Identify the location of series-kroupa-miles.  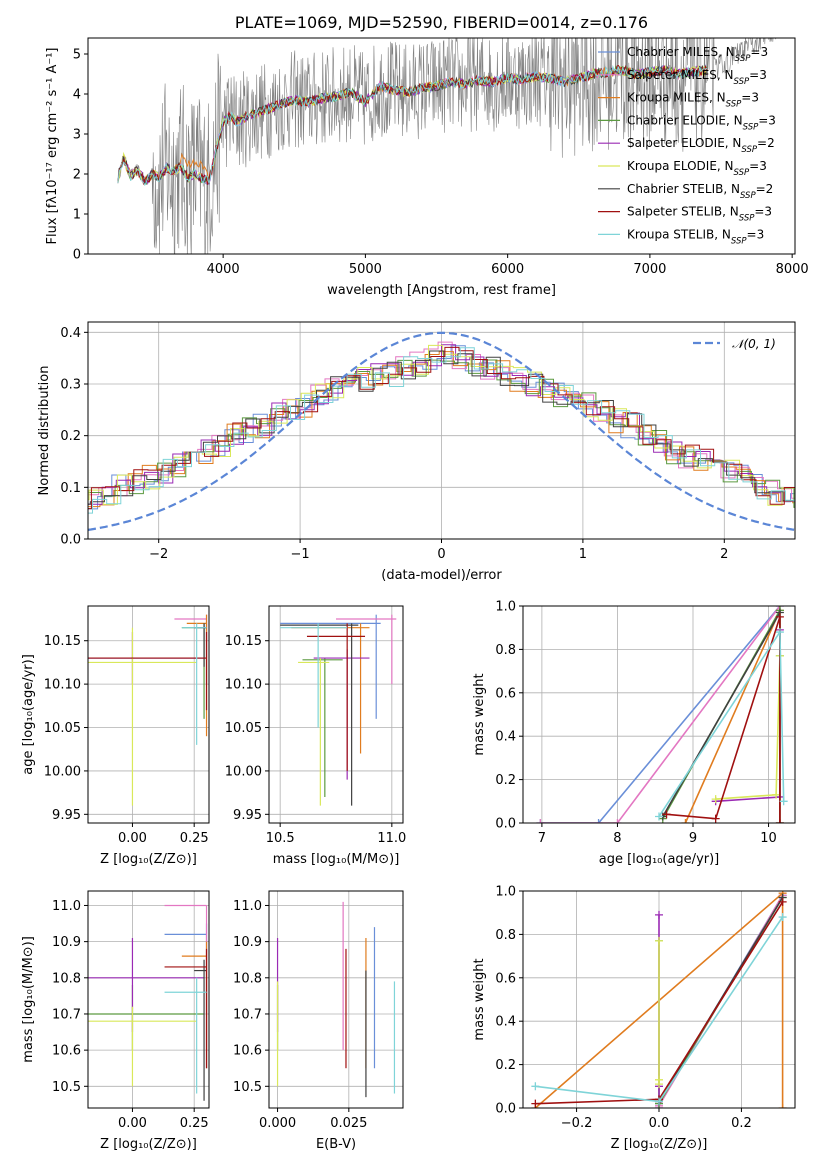
(732, 716).